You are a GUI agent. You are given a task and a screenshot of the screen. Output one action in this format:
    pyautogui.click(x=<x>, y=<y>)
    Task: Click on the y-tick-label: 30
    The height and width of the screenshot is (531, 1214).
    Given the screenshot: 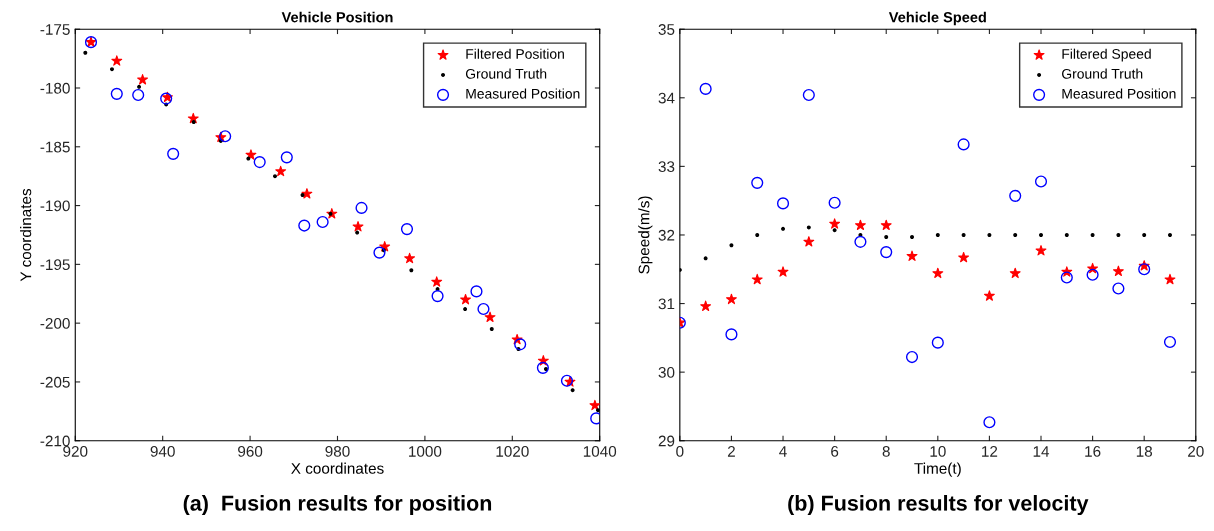 What is the action you would take?
    pyautogui.click(x=666, y=372)
    